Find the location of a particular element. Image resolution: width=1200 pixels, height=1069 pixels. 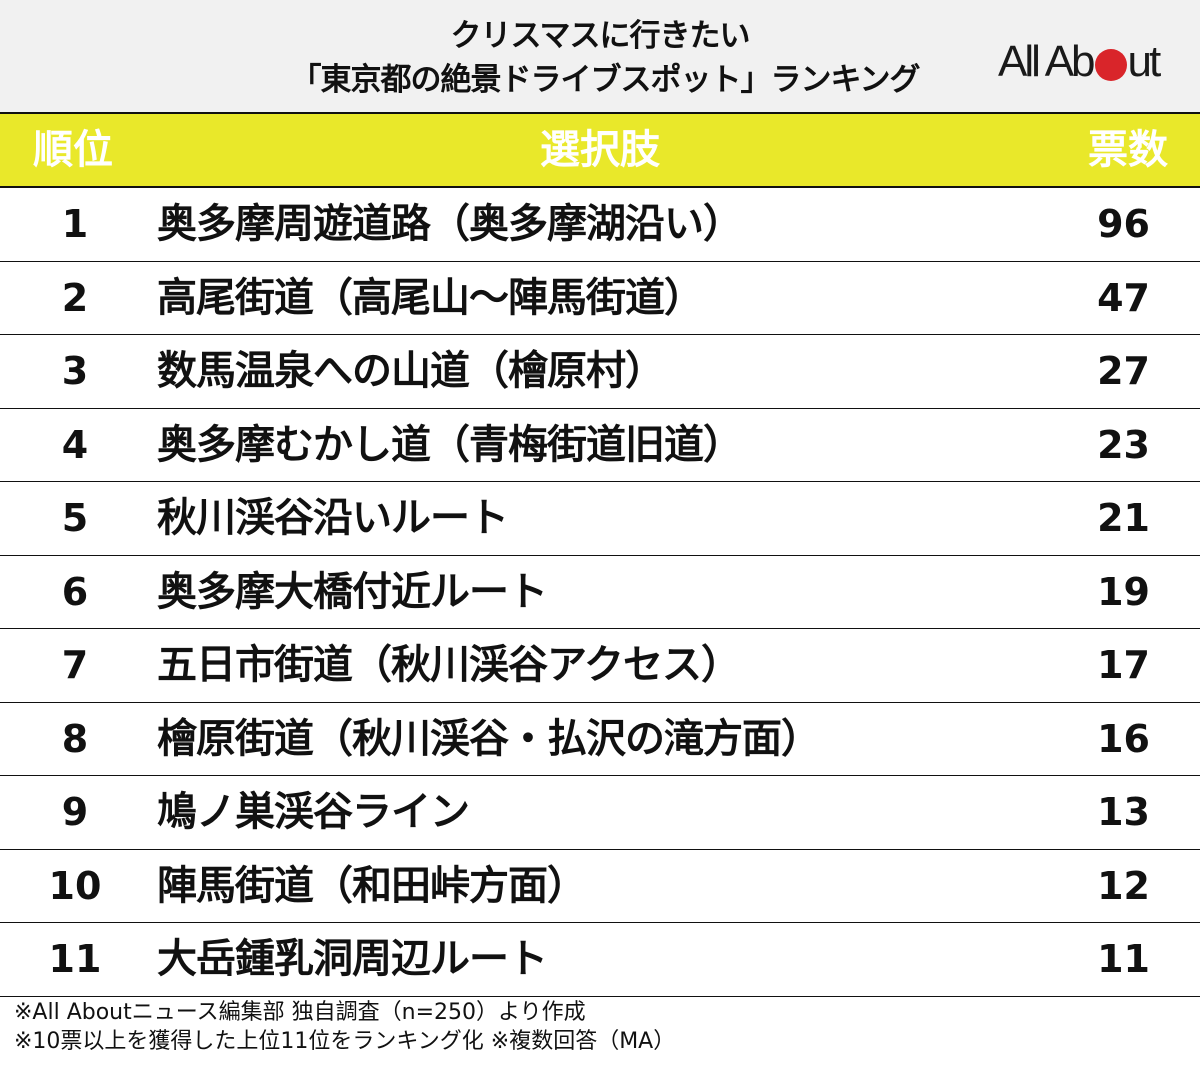

choice-cell: 五日市街道（秋川渓谷アクセス） is located at coordinates (449, 665).